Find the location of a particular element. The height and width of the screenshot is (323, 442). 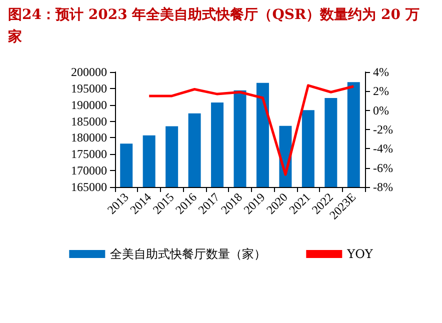

legend-label: YOY is located at coordinates (360, 254).